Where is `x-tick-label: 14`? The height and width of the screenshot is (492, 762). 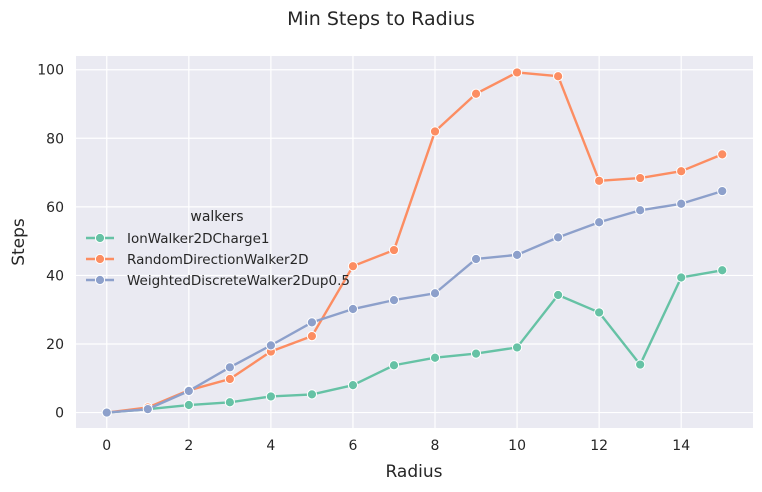 x-tick-label: 14 is located at coordinates (681, 446).